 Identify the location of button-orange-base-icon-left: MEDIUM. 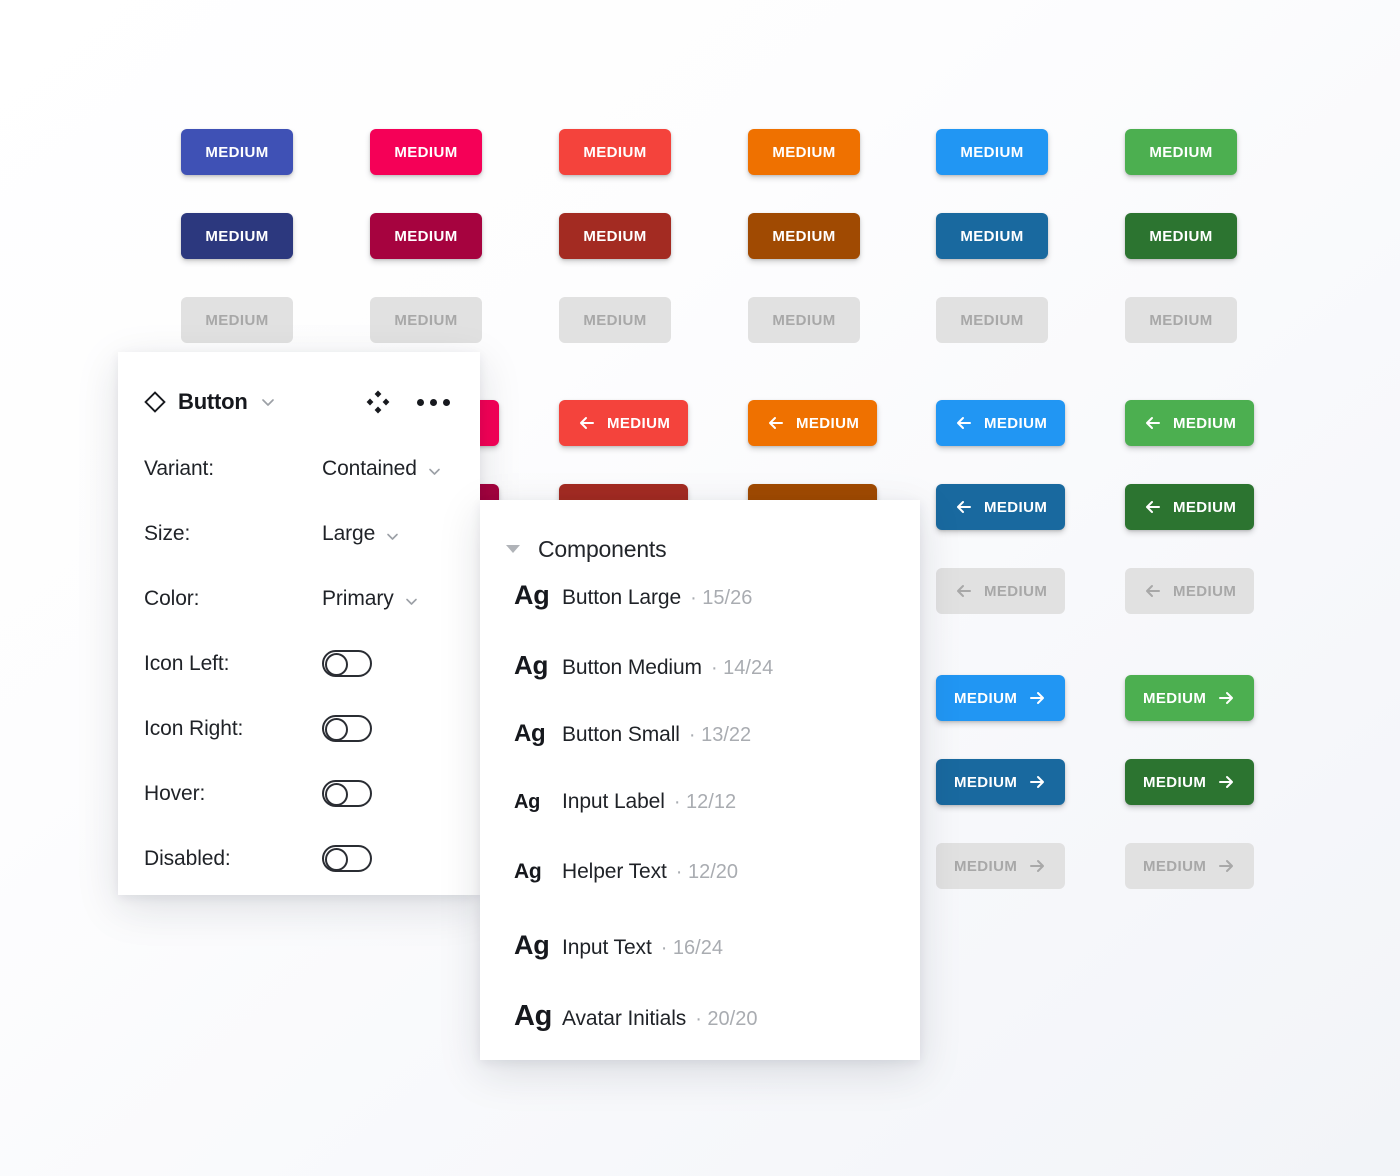
(813, 423).